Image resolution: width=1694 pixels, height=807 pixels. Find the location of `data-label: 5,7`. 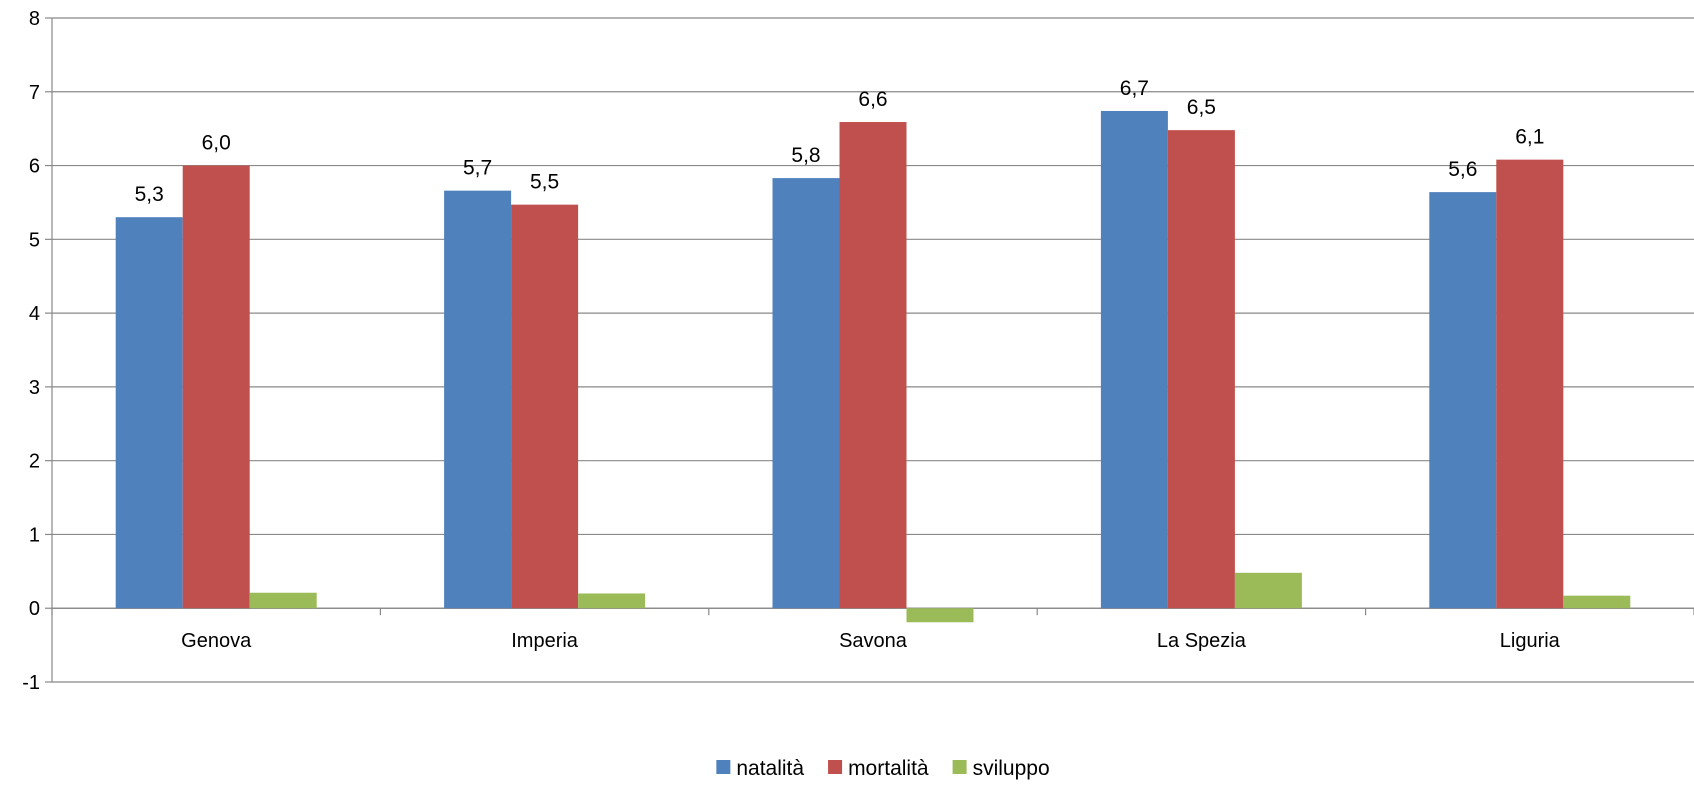

data-label: 5,7 is located at coordinates (477, 168).